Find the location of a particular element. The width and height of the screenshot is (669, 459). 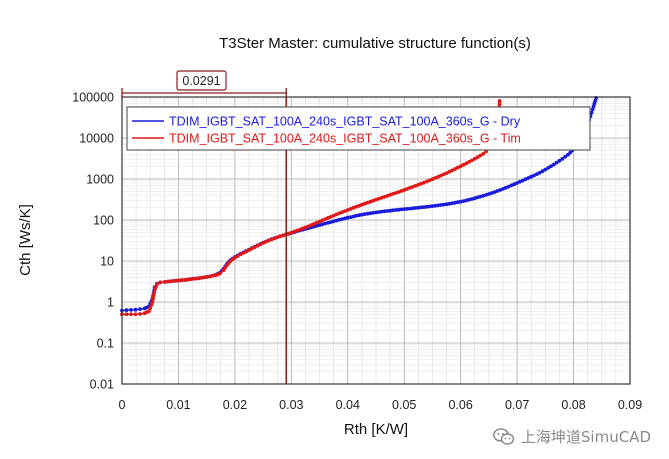

y-axis-title: Cth [Ws/K] is located at coordinates (25, 240).